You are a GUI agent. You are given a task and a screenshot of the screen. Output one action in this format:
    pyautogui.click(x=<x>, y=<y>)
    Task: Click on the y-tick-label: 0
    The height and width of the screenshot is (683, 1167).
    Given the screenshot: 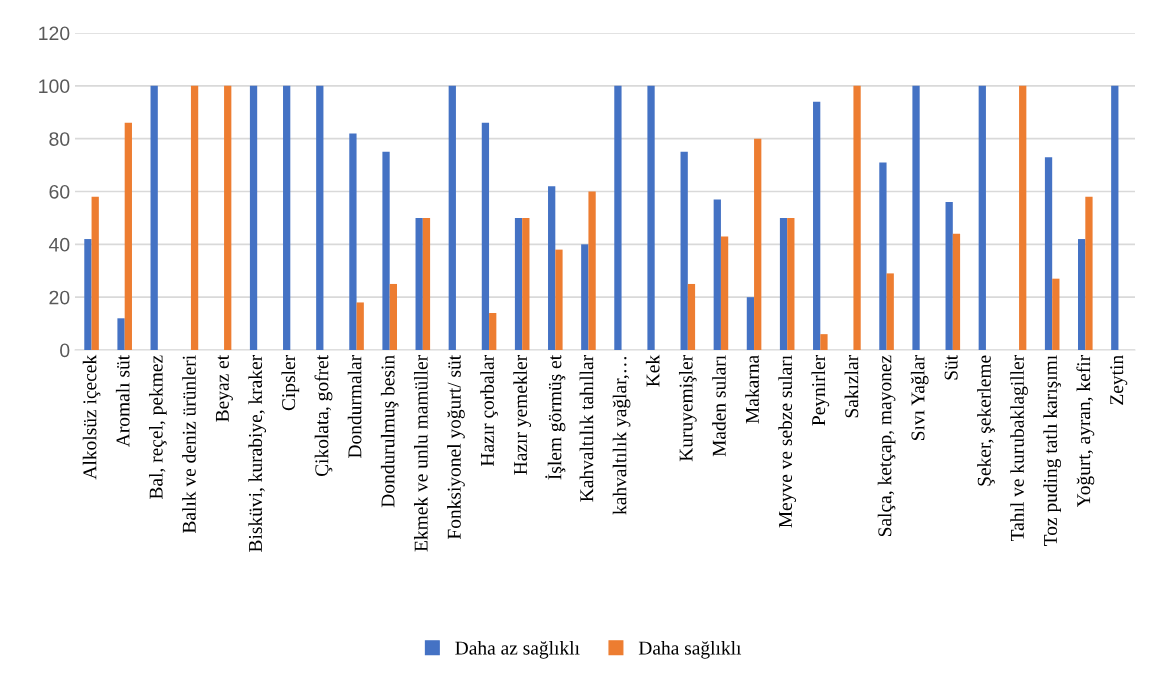 What is the action you would take?
    pyautogui.click(x=65, y=350)
    